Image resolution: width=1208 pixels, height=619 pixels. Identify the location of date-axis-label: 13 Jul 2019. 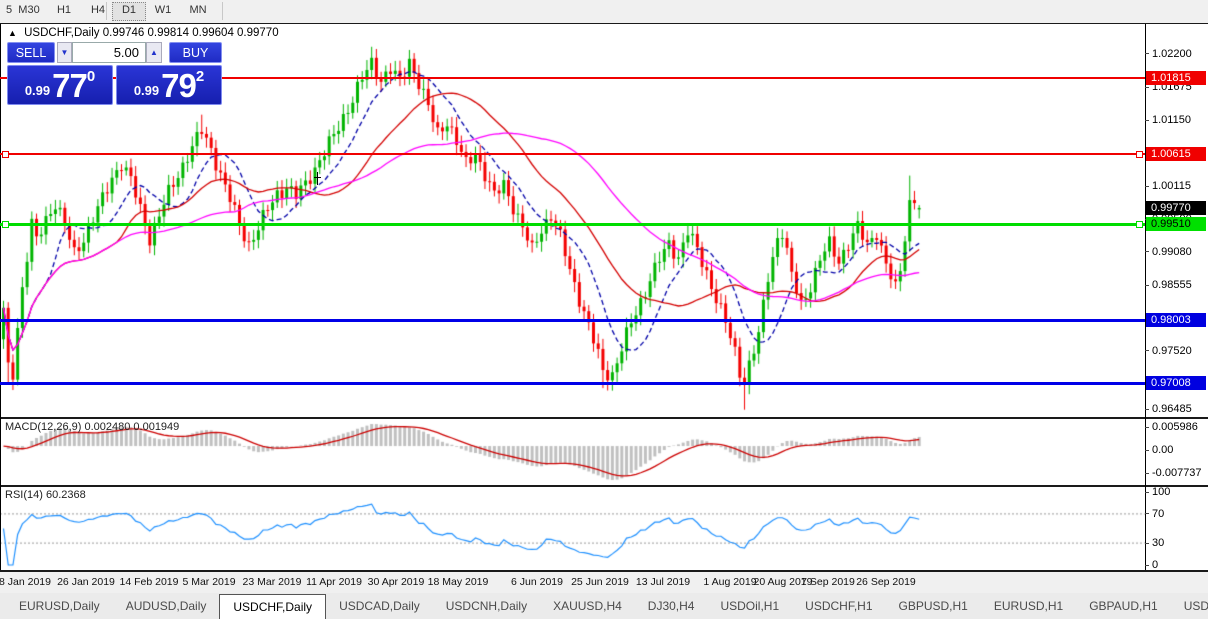
(663, 582).